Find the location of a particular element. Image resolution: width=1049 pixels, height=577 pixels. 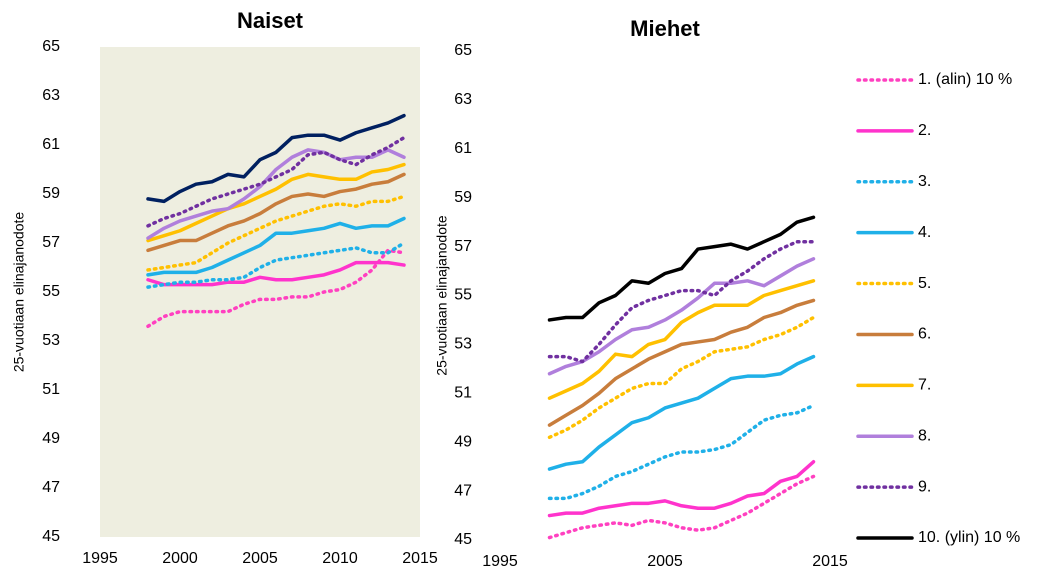

chart-title: Naiset is located at coordinates (270, 20).